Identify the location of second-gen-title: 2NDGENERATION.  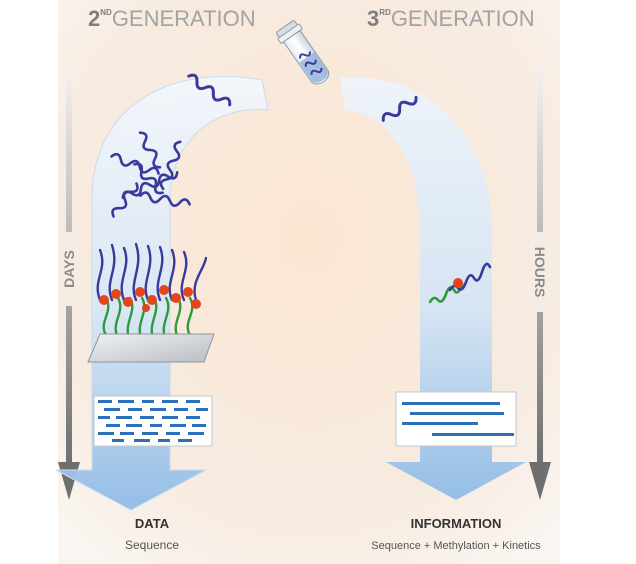
(172, 18).